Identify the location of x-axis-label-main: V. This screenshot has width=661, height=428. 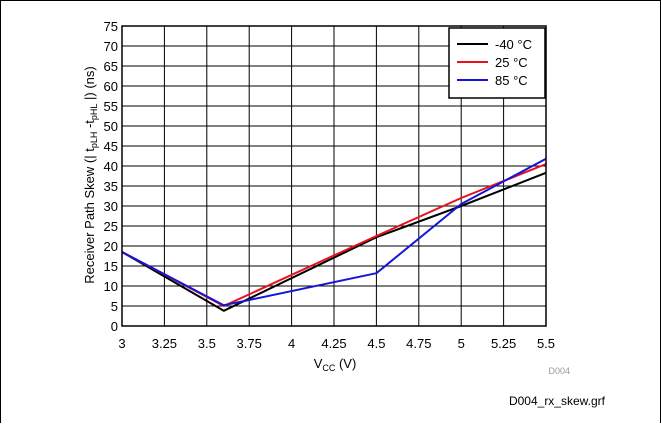
(318, 363).